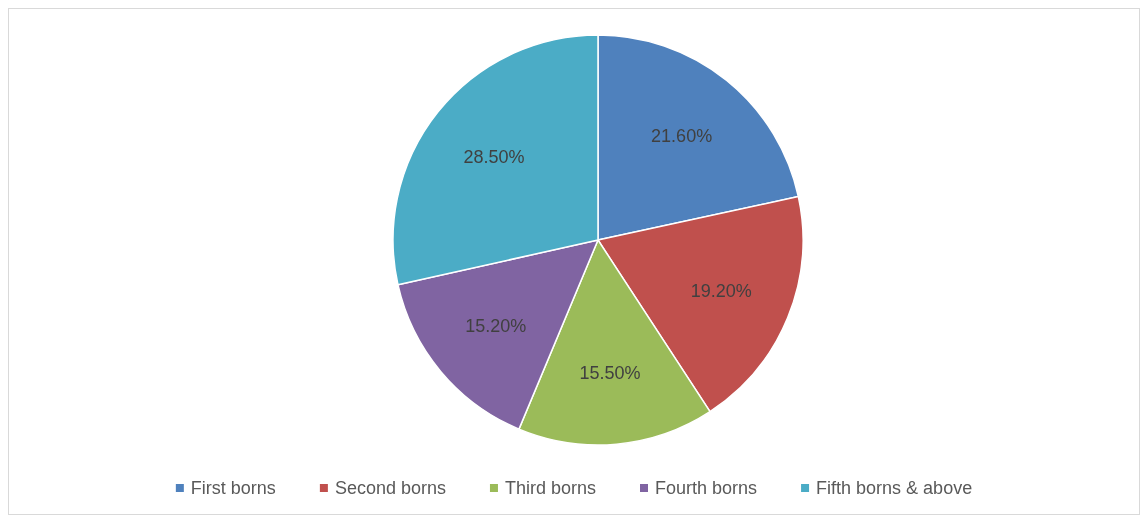 This screenshot has width=1148, height=523. Describe the element at coordinates (610, 372) in the screenshot. I see `data-label: 15.50%` at that location.